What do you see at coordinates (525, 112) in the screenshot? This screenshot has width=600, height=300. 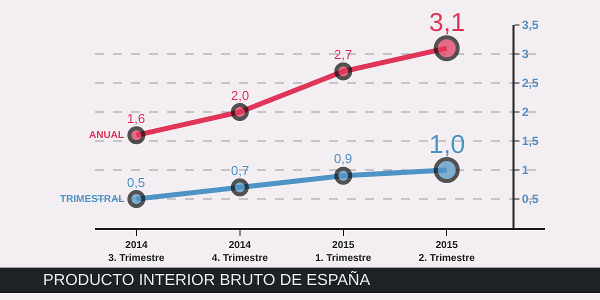 I see `y-tick-label: 2` at bounding box center [525, 112].